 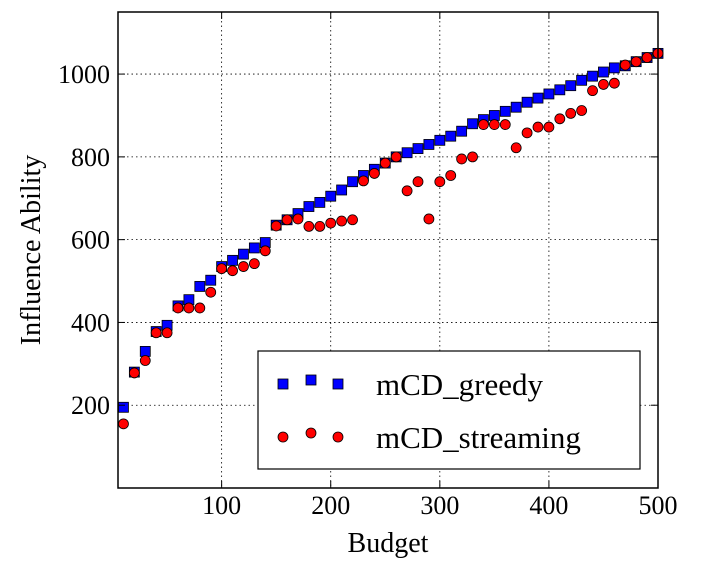 What do you see at coordinates (84, 74) in the screenshot?
I see `y-tick-label: 1000` at bounding box center [84, 74].